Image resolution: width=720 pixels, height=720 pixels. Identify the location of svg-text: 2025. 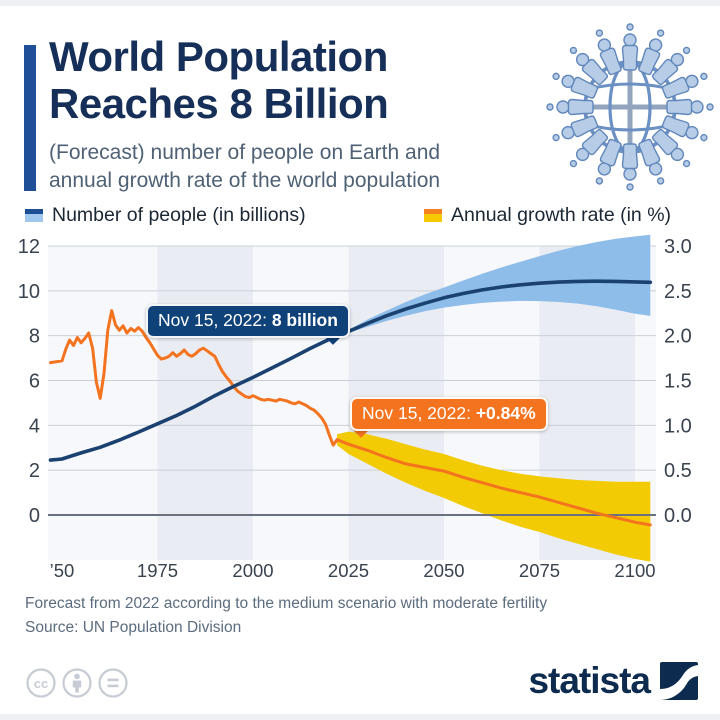
(348, 570).